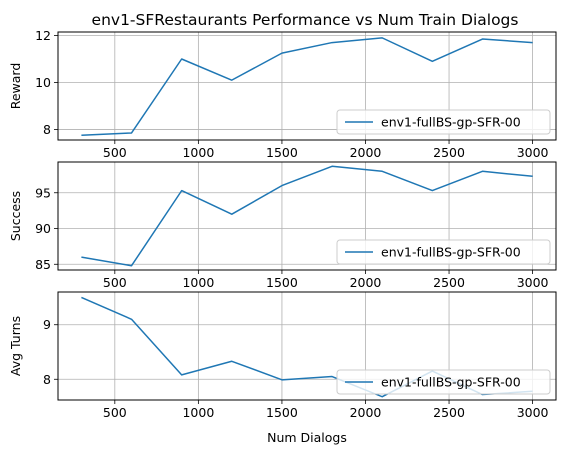  Describe the element at coordinates (43, 264) in the screenshot. I see `y-tick-label: 85` at that location.